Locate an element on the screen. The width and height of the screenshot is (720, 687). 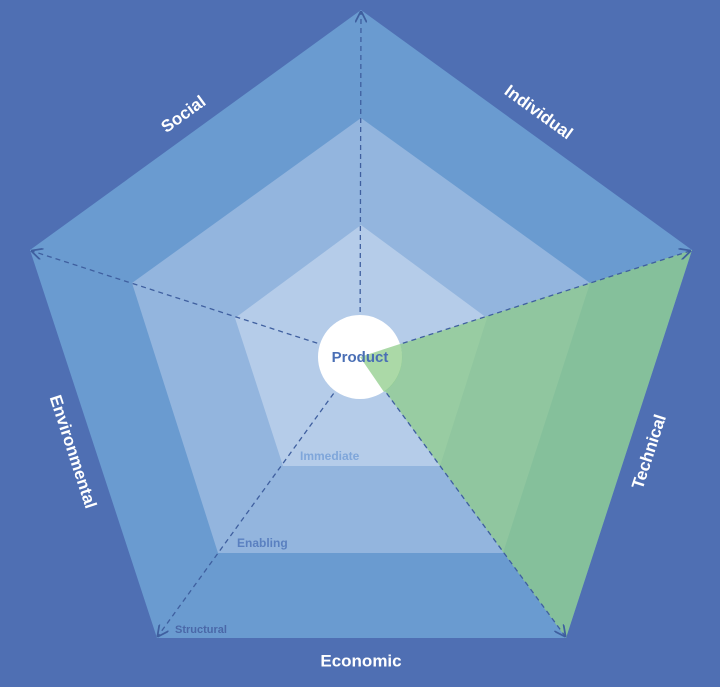
ring-label: Immediate is located at coordinates (330, 456).